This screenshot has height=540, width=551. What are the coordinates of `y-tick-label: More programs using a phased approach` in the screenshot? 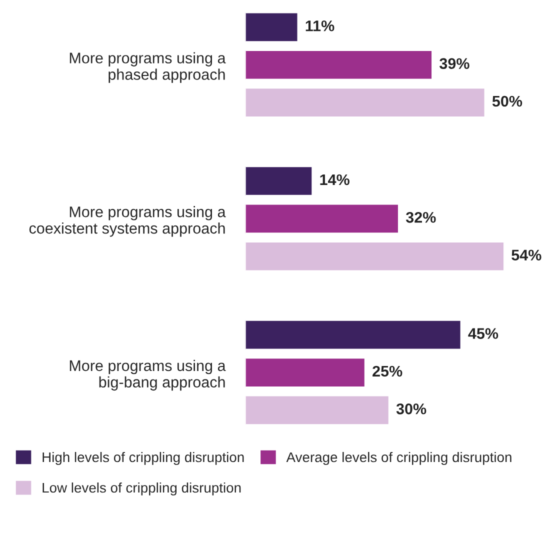 It's located at (148, 67).